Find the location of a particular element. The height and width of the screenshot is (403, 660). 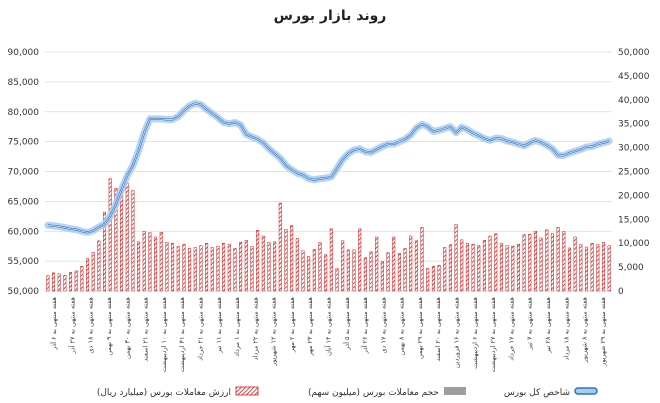

x-tick-label: هفته منتهی به ۲۳ مهر is located at coordinates (310, 326).